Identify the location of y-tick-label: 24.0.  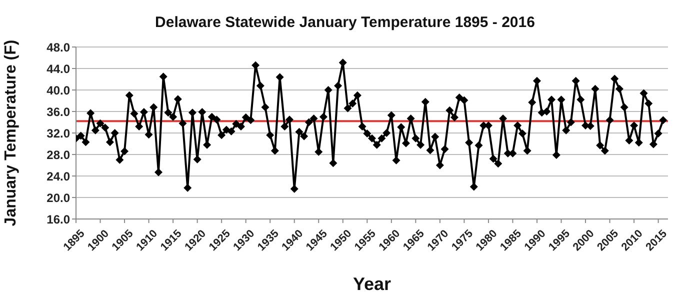
(58, 176).